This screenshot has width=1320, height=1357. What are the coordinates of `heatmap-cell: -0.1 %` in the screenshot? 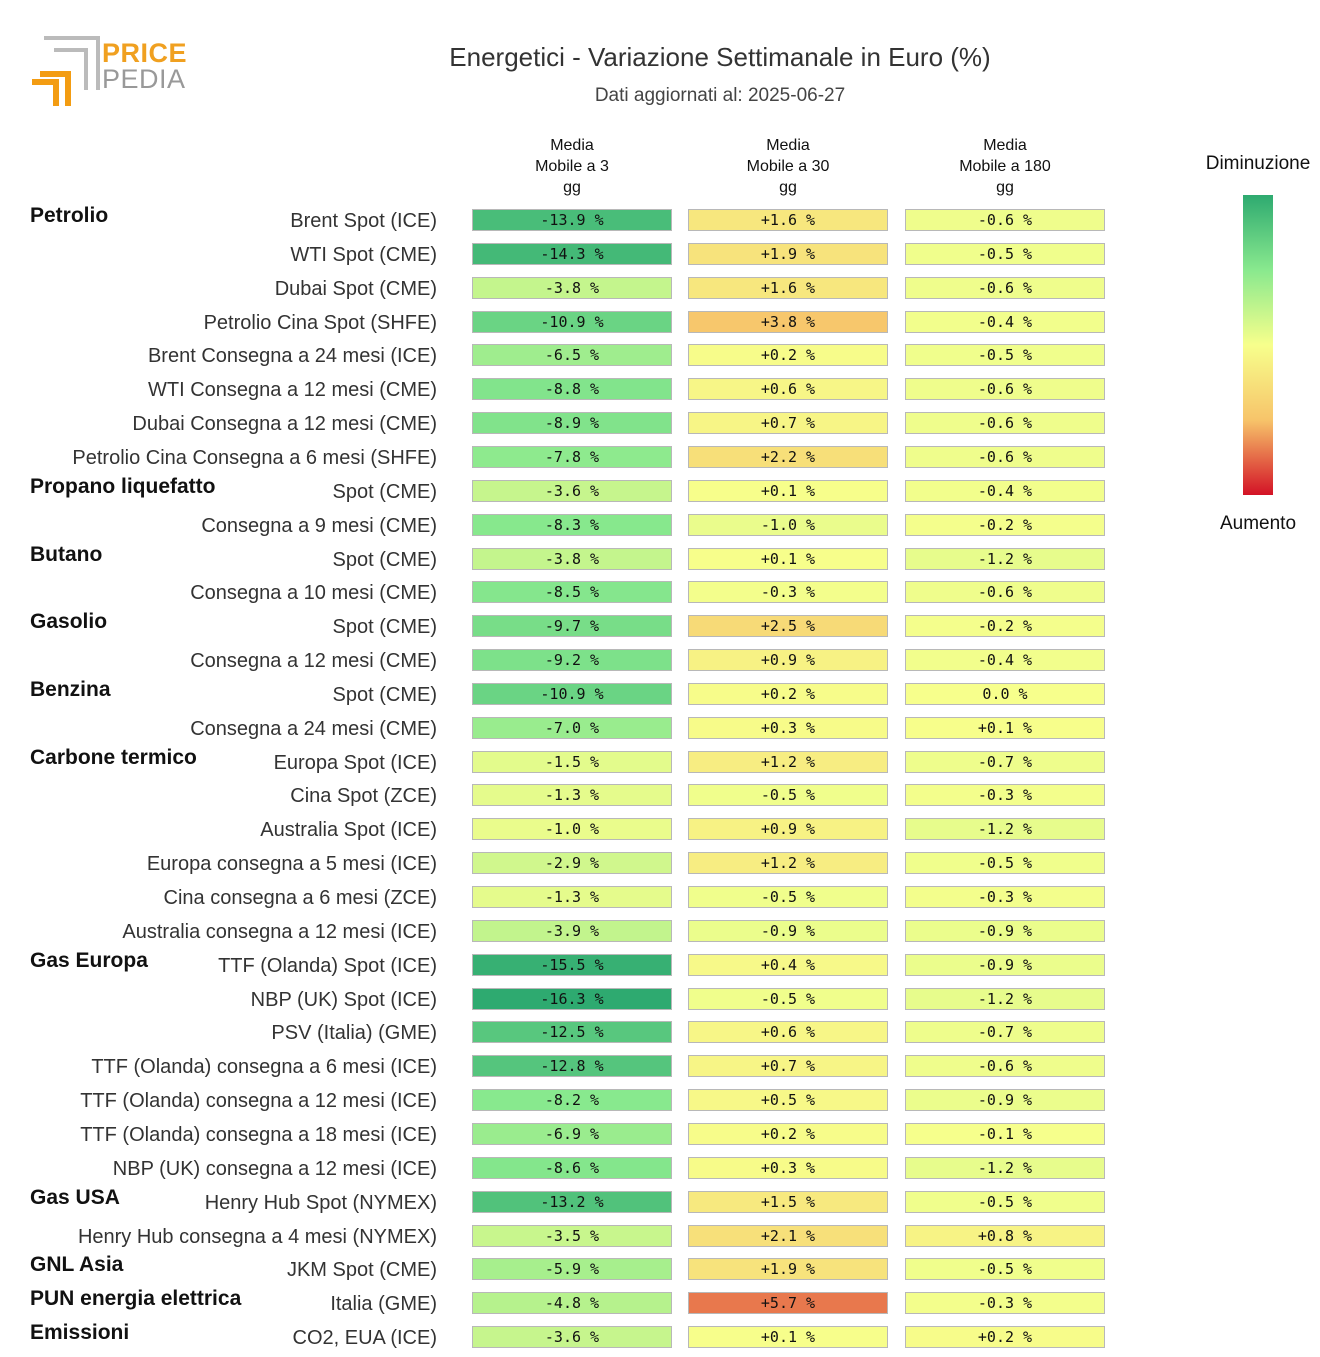 It's located at (1005, 1133).